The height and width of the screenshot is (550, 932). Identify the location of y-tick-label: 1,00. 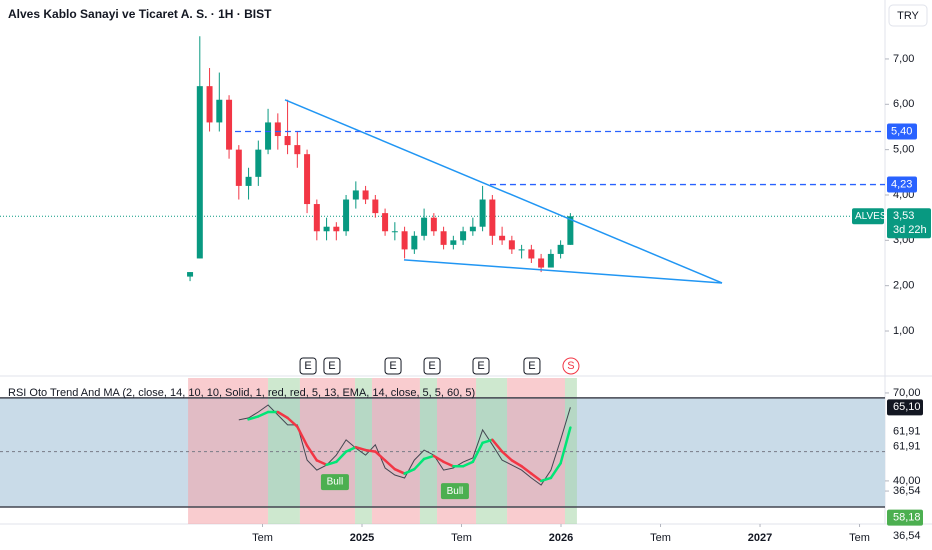
(903, 331).